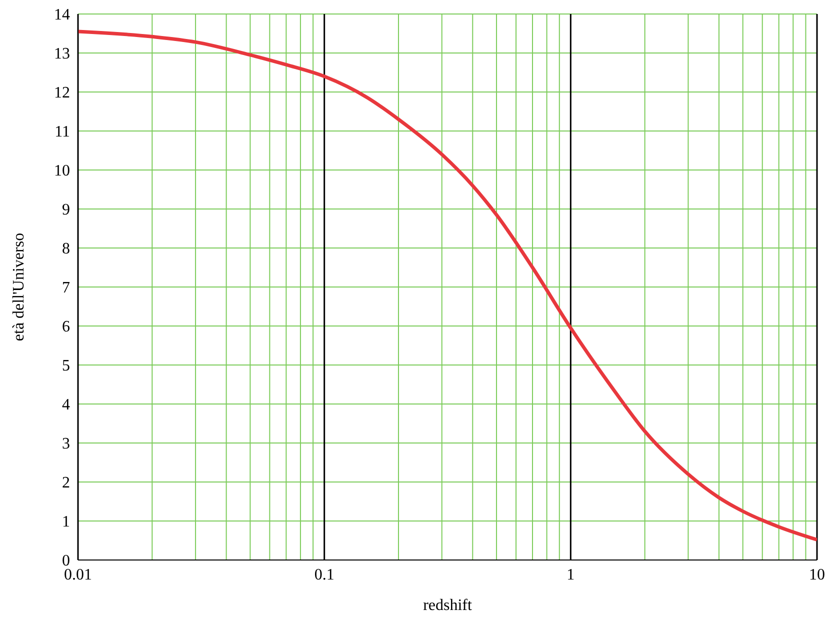 The image size is (839, 628). I want to click on y-tick-label: 2, so click(66, 483).